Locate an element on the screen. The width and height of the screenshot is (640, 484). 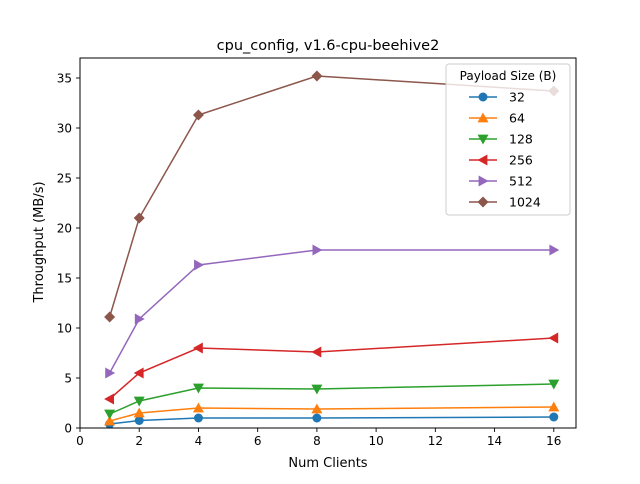
x-tick-label: 2 is located at coordinates (139, 441).